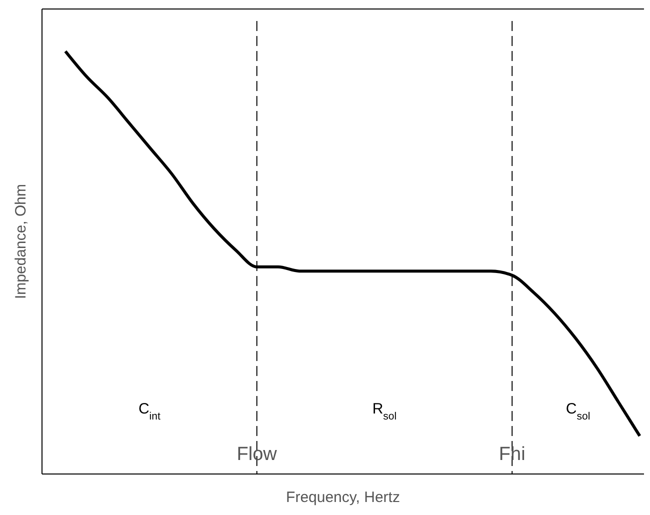 This screenshot has height=515, width=650. What do you see at coordinates (21, 242) in the screenshot?
I see `y-axis-title: Impedance, Ohm` at bounding box center [21, 242].